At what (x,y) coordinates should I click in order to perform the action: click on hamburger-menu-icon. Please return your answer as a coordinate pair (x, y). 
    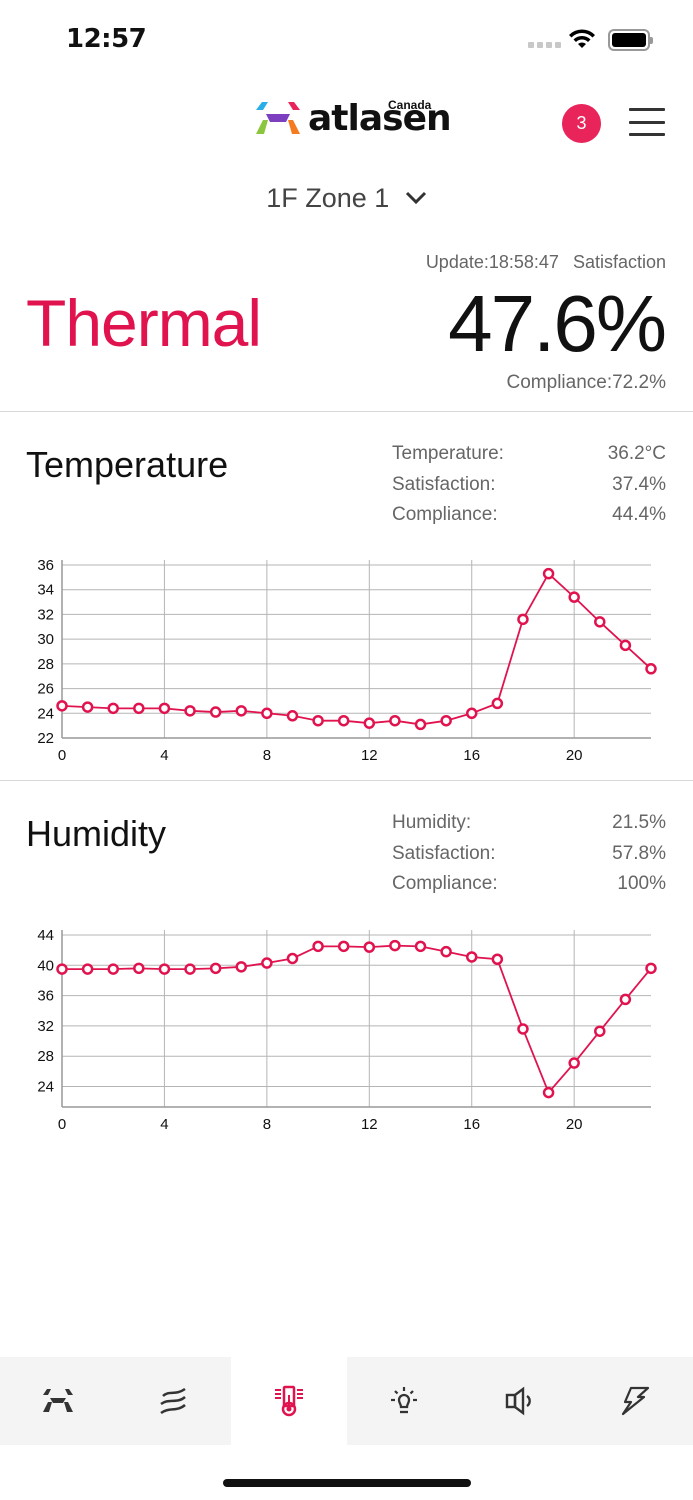
    Looking at the image, I should click on (647, 122).